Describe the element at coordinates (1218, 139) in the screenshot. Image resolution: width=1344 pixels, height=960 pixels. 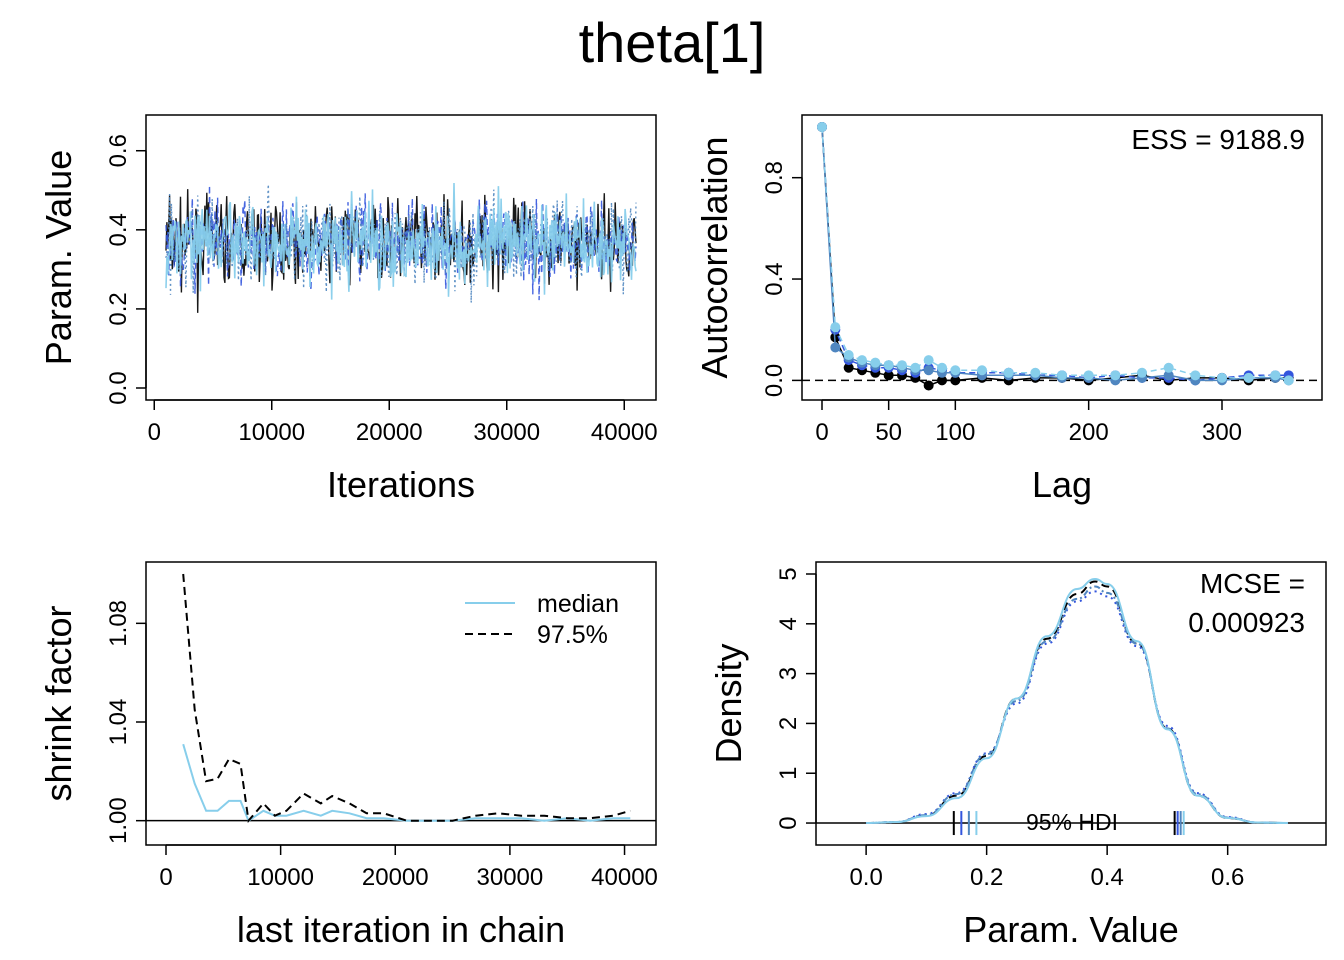
I see `ess-annotation: ESS = 9188.9` at that location.